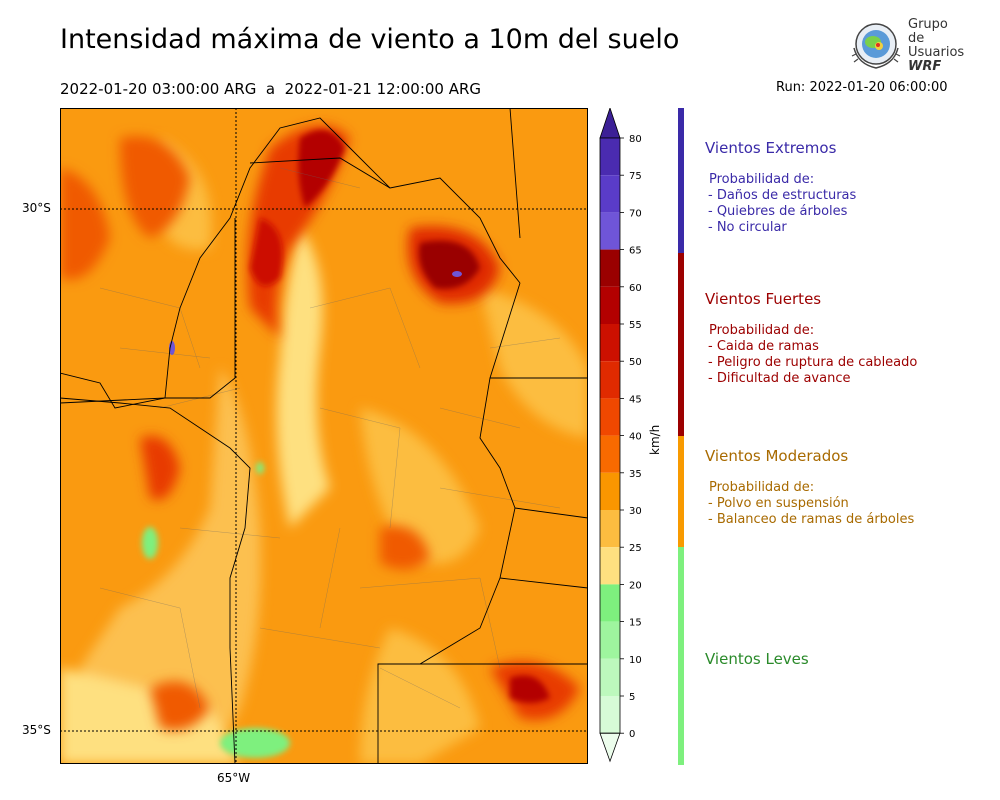 Image resolution: width=1000 pixels, height=800 pixels. I want to click on category-title: Vientos Extremos, so click(771, 148).